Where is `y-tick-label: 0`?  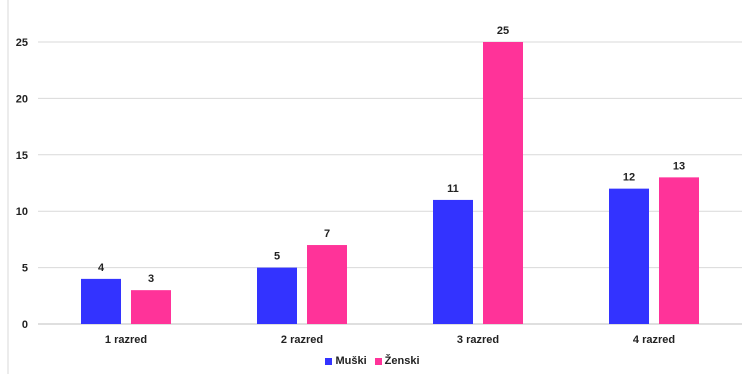
y-tick-label: 0 is located at coordinates (25, 325).